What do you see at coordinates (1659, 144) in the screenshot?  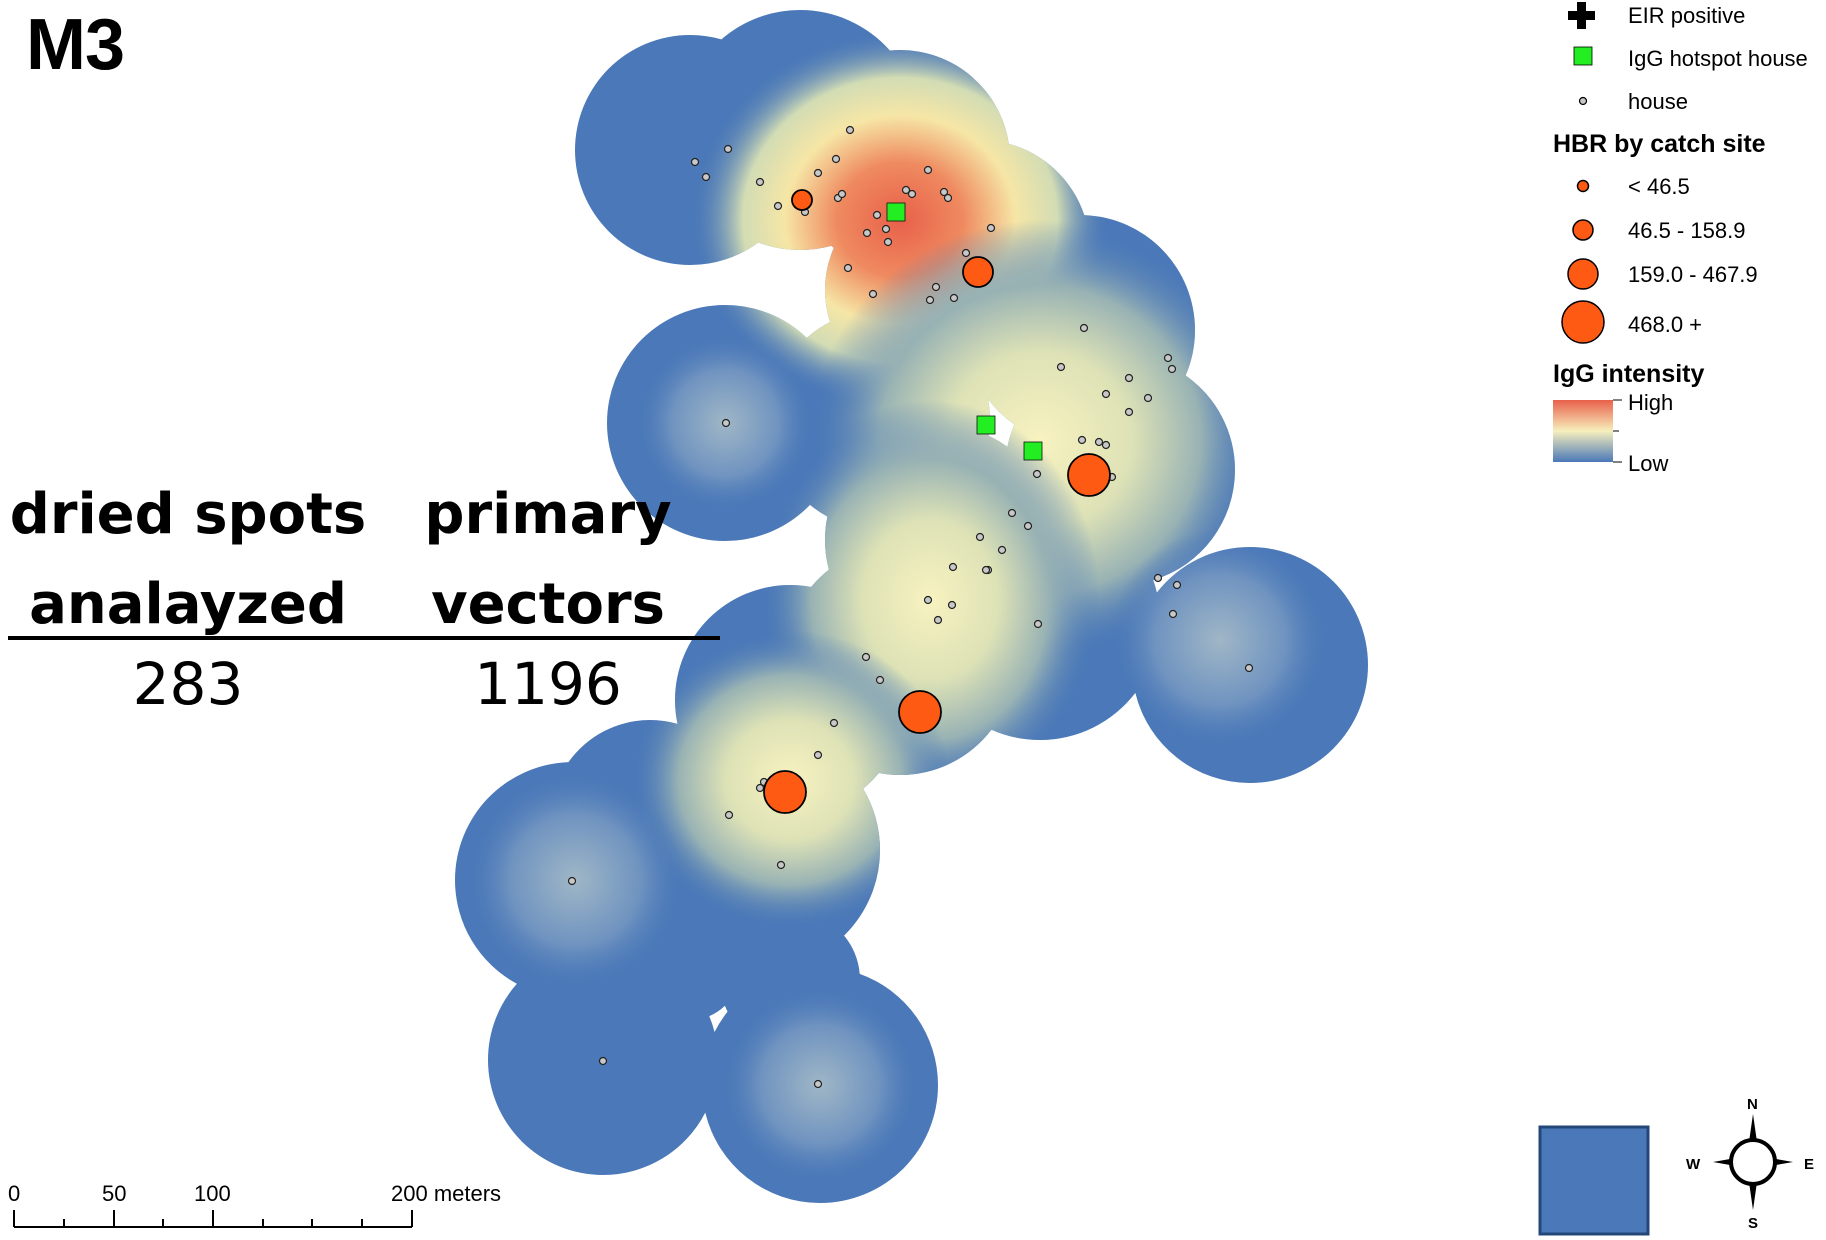 I see `legend-hbr-title: HBR by catch site` at bounding box center [1659, 144].